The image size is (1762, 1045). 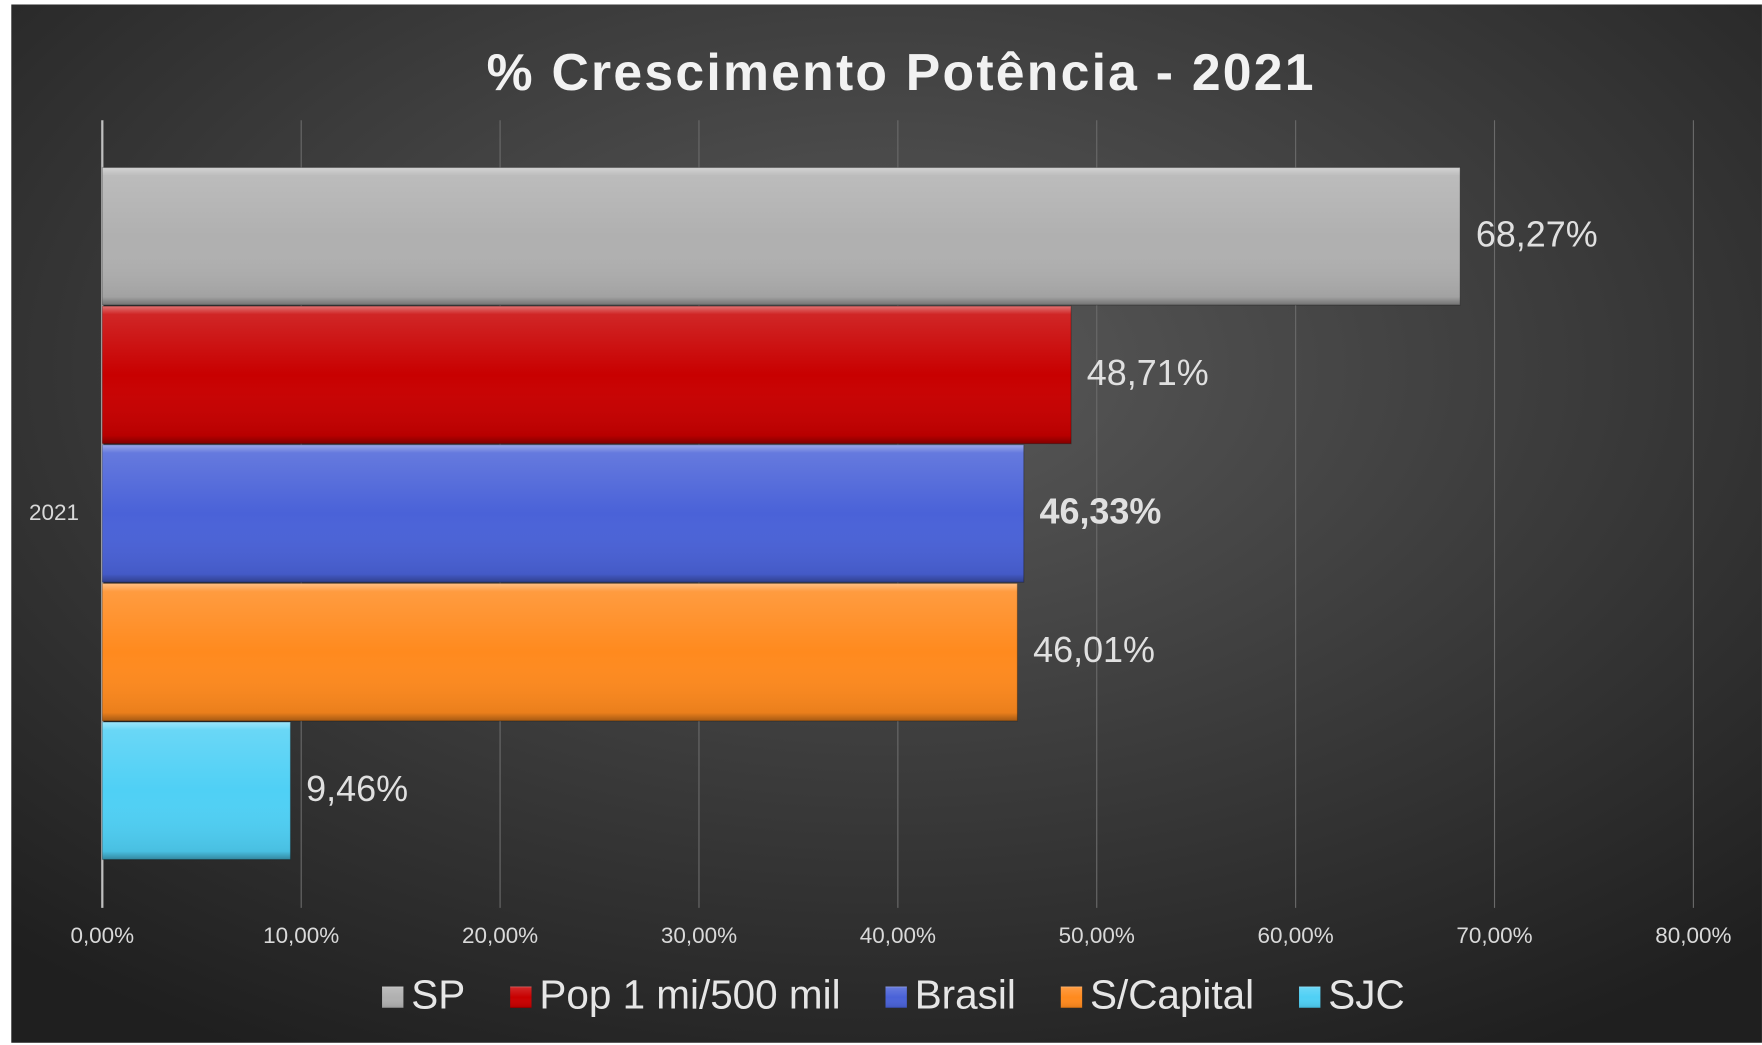 What do you see at coordinates (102, 935) in the screenshot?
I see `x-tick-label: 0,00%` at bounding box center [102, 935].